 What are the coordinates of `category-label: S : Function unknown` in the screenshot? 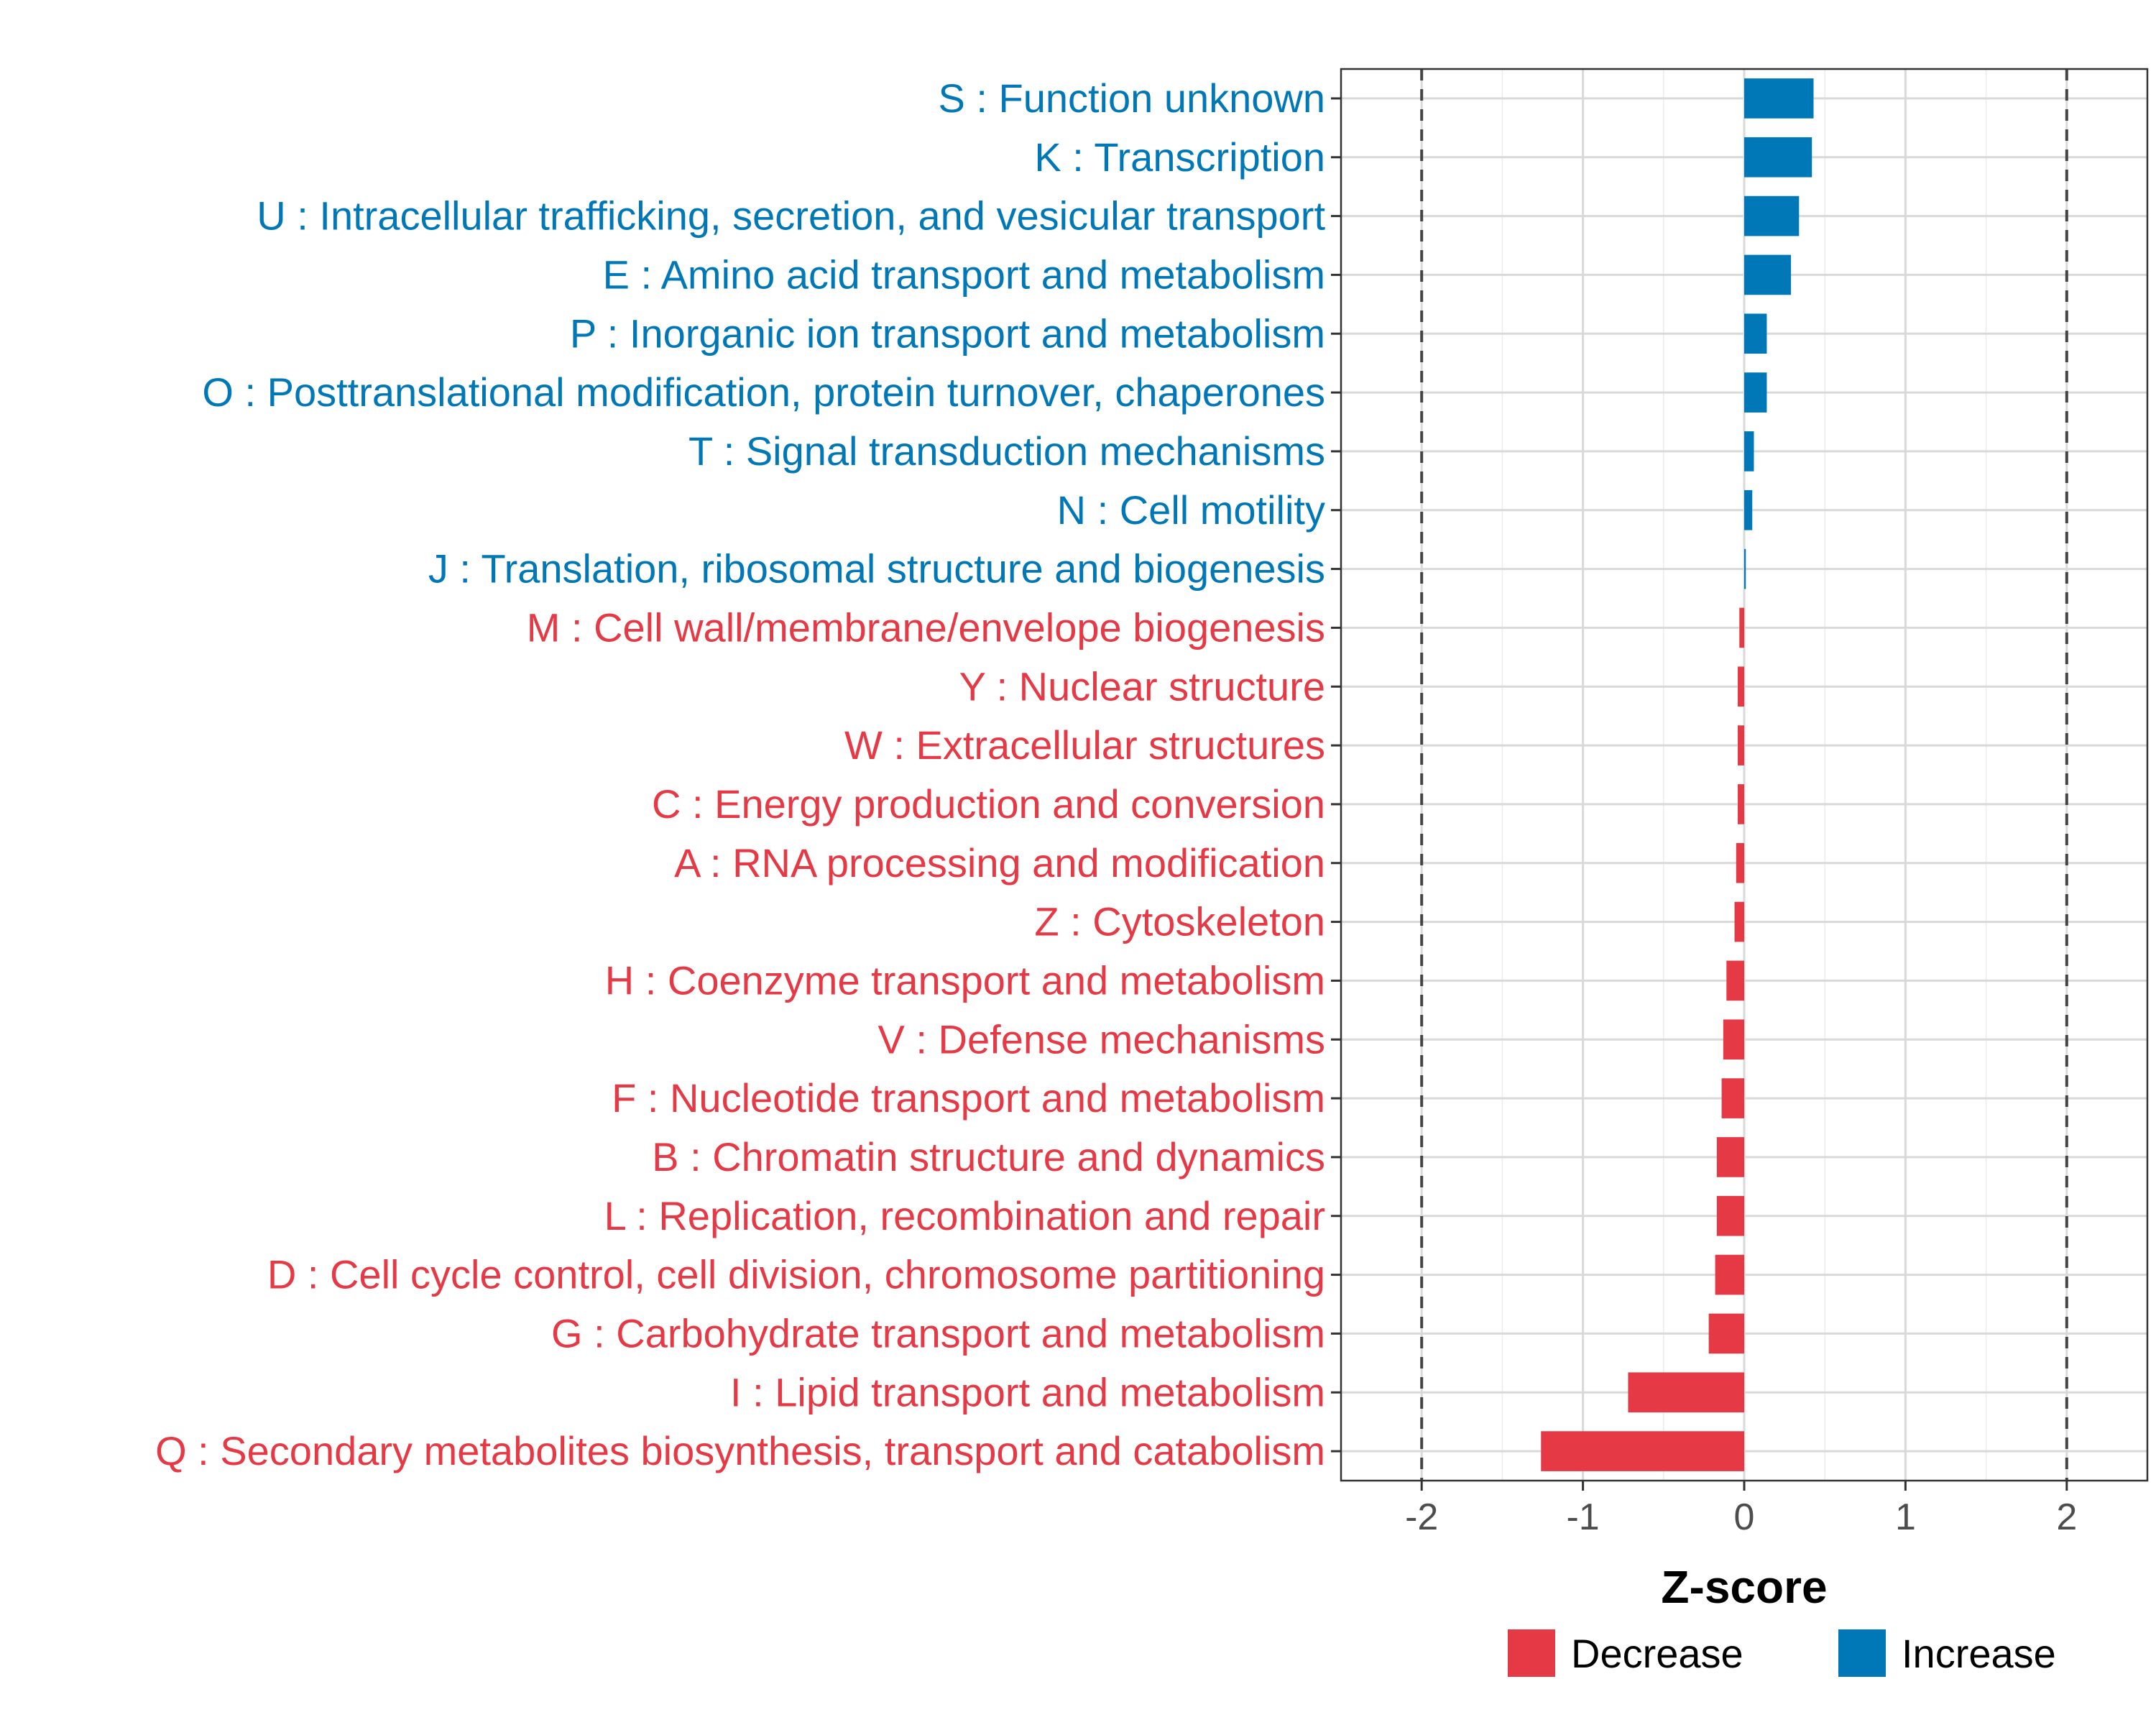 It's located at (1131, 98).